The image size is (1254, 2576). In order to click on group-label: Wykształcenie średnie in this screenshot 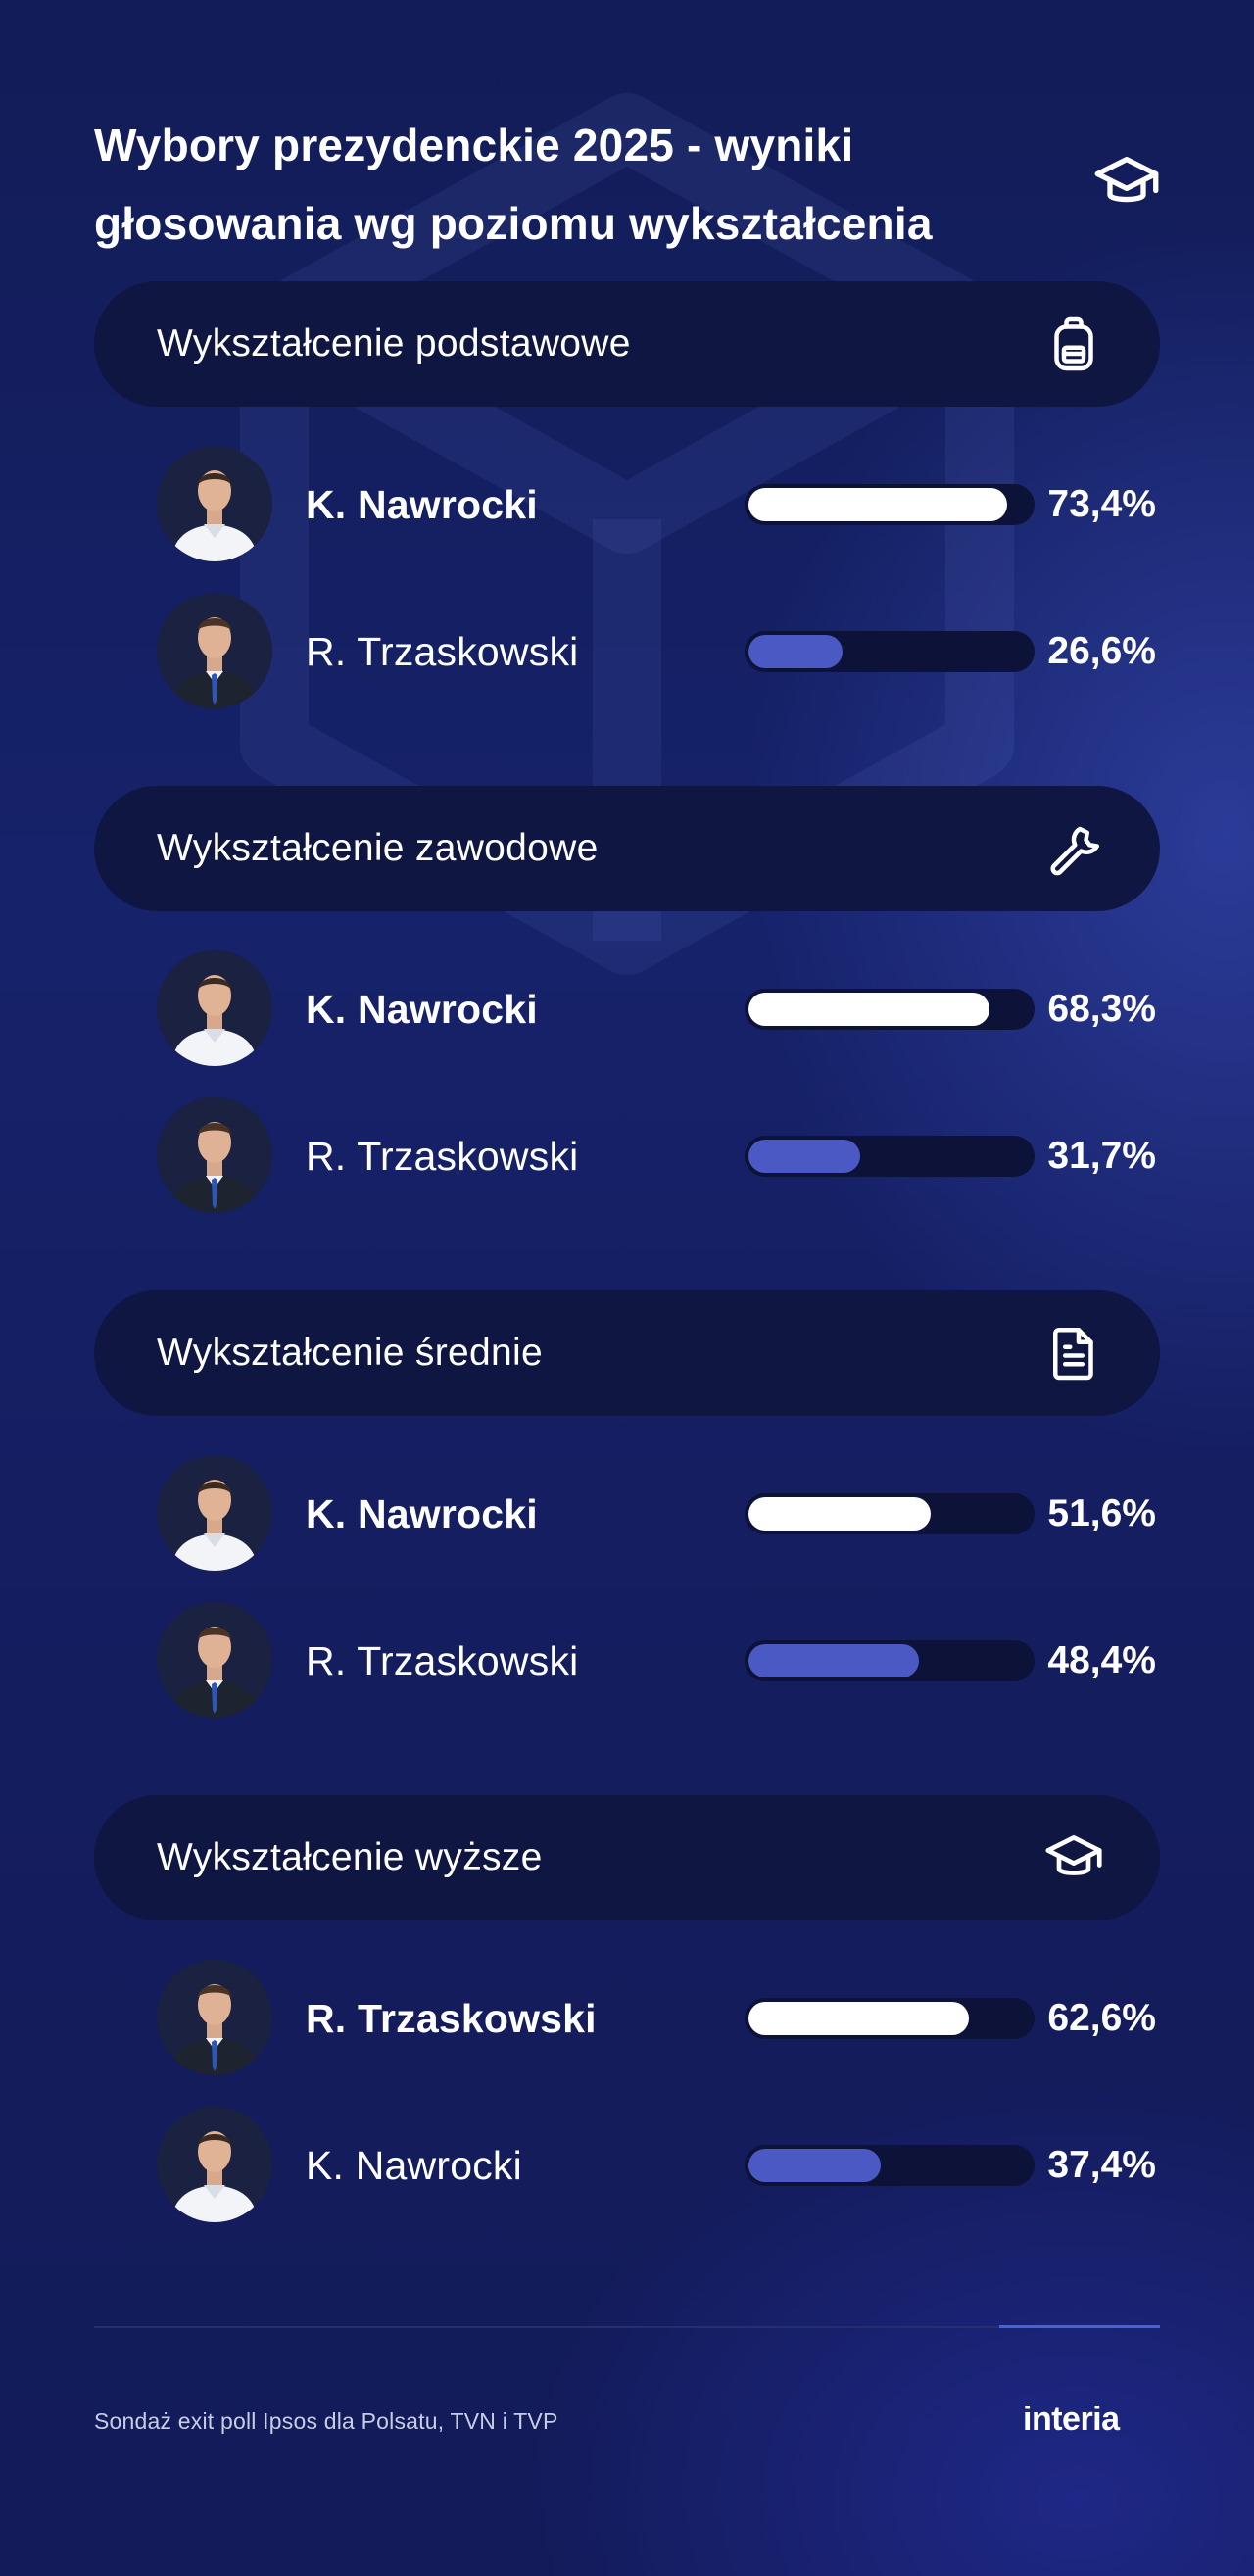, I will do `click(350, 1353)`.